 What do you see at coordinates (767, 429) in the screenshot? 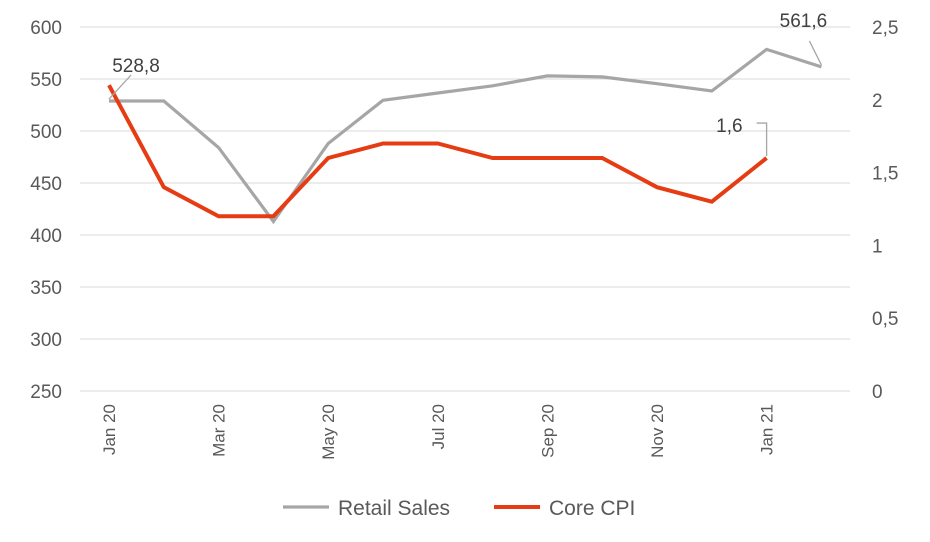
I see `x-tick-label: Jan 21` at bounding box center [767, 429].